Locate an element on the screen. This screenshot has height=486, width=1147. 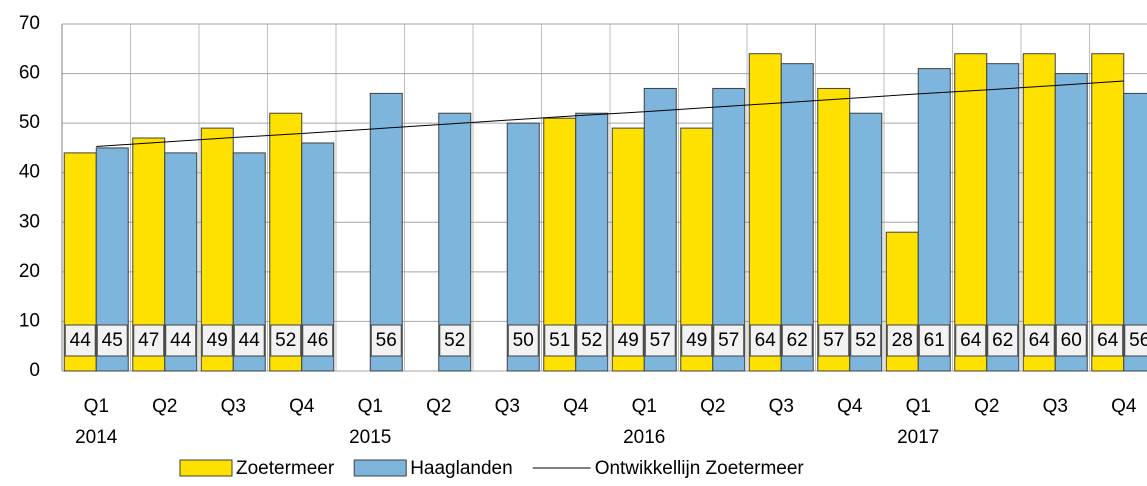
data-label: 45 is located at coordinates (112, 340).